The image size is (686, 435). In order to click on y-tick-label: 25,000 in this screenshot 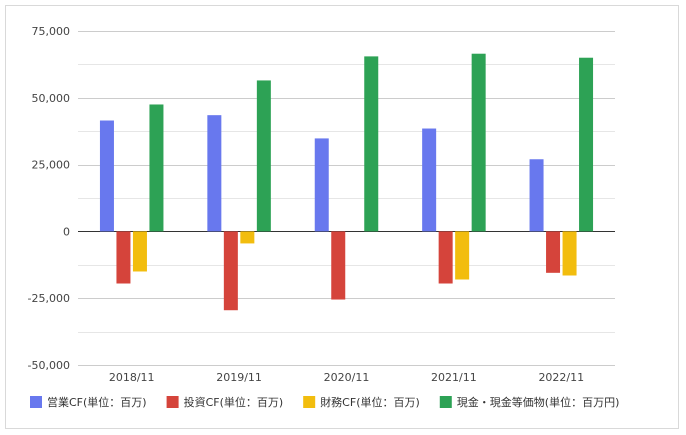, I will do `click(51, 165)`.